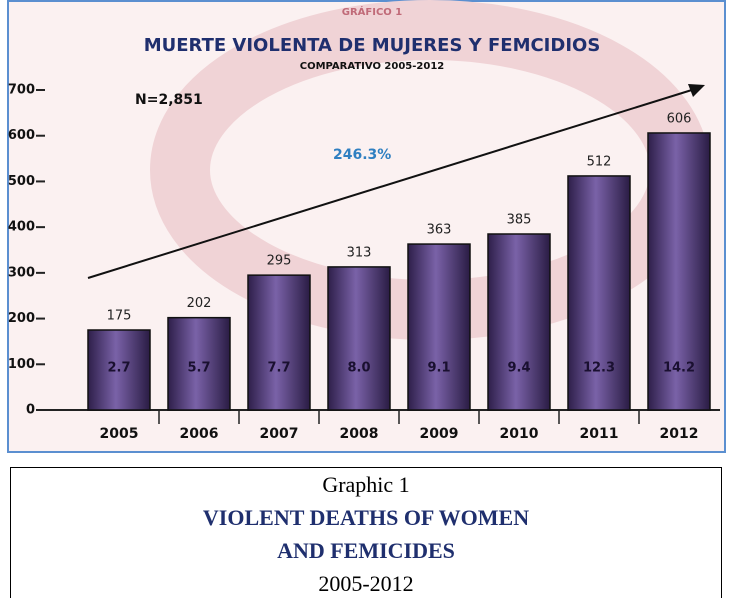 The height and width of the screenshot is (600, 733). What do you see at coordinates (199, 303) in the screenshot?
I see `value-label: 202` at bounding box center [199, 303].